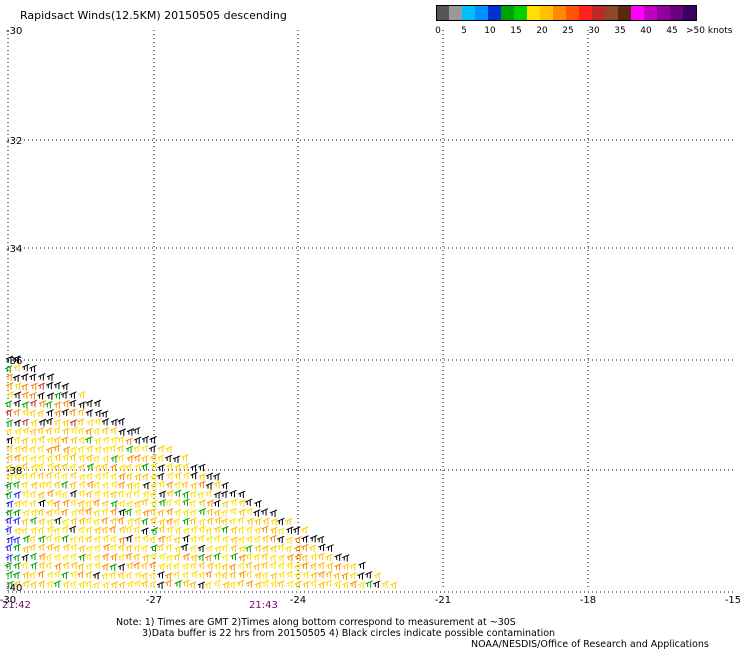  Describe the element at coordinates (588, 600) in the screenshot. I see `longitude-label: -18` at that location.